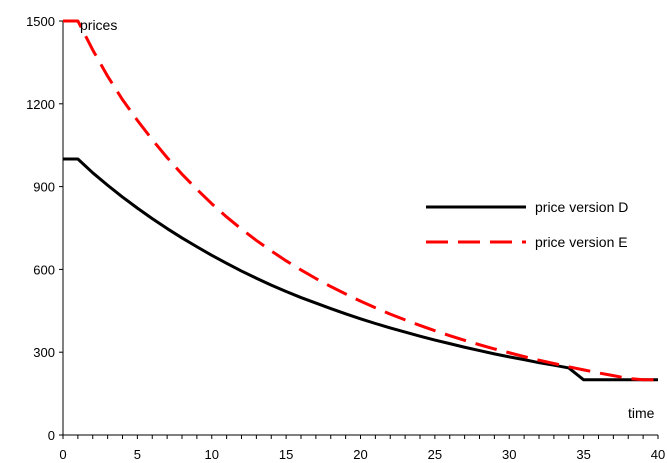  I want to click on x-tick-label: 0, so click(62, 454).